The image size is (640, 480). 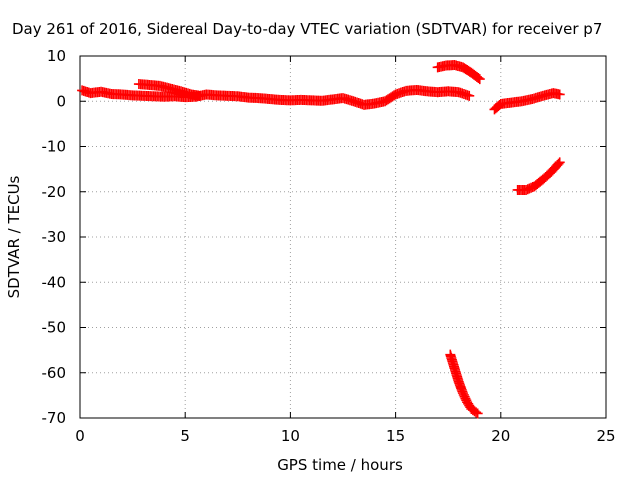 I want to click on x-axis-label: GPS time / hours, so click(x=340, y=465).